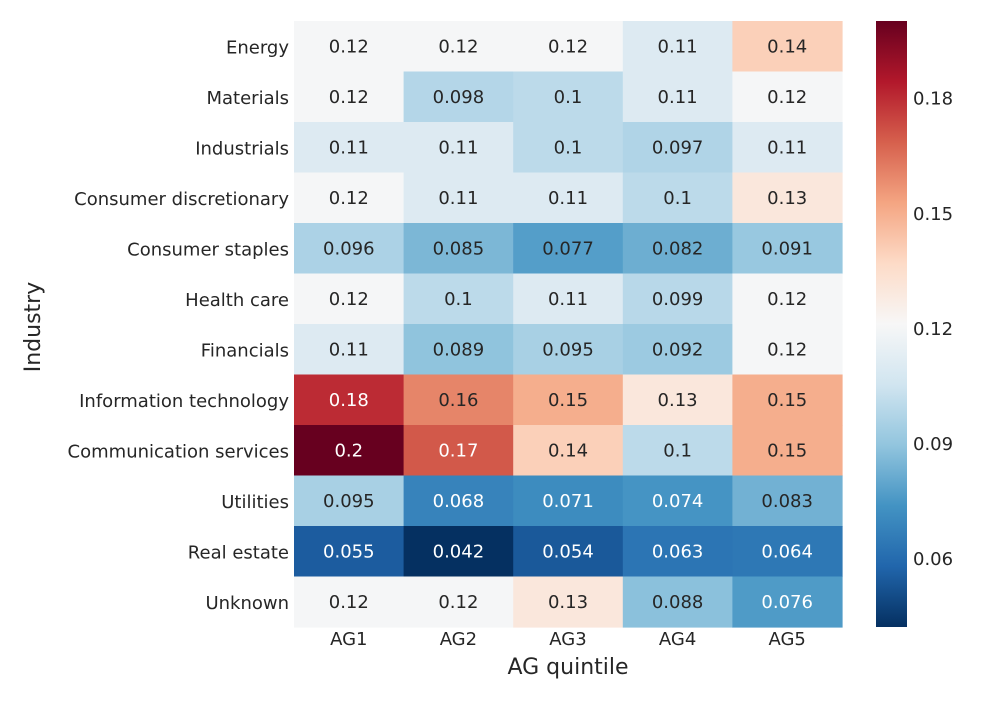 The image size is (1000, 705). Describe the element at coordinates (787, 248) in the screenshot. I see `cell-value-label: 0.091` at that location.